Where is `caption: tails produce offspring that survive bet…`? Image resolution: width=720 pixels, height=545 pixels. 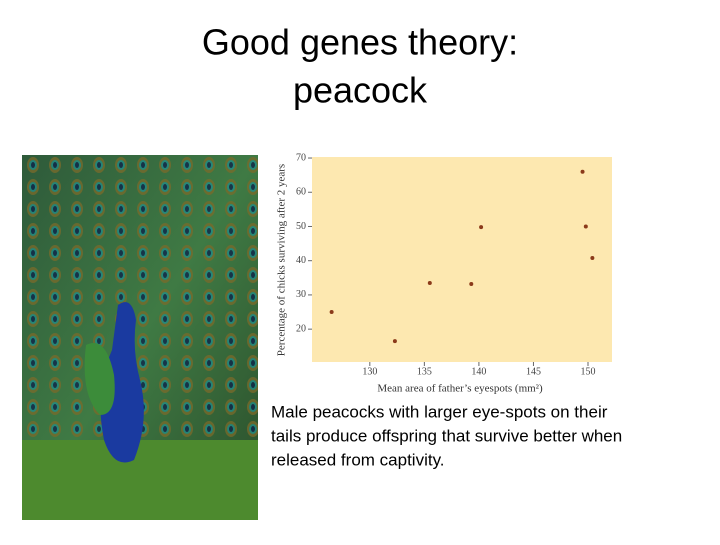
caption: tails produce offspring that survive bet… is located at coordinates (446, 435).